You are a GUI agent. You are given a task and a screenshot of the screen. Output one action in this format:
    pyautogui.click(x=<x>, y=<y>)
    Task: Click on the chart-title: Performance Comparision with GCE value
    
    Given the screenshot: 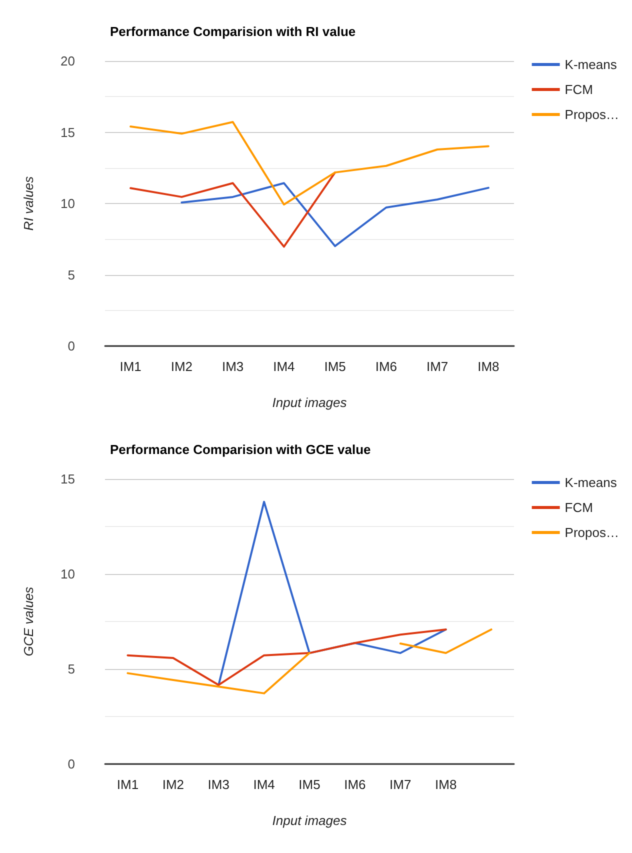 What is the action you would take?
    pyautogui.click(x=240, y=449)
    